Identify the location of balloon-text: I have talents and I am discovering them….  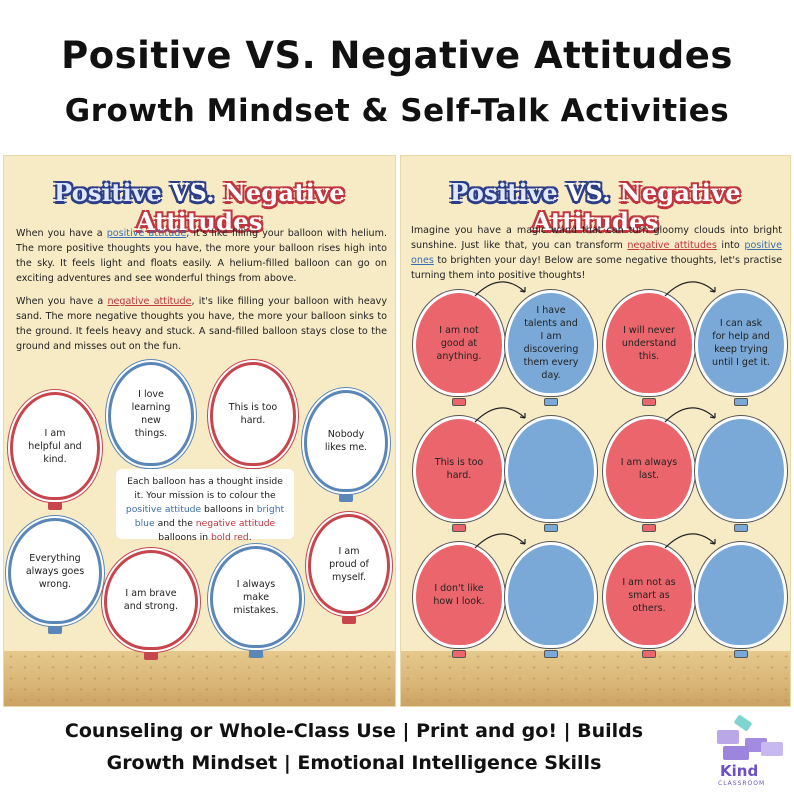
(551, 343).